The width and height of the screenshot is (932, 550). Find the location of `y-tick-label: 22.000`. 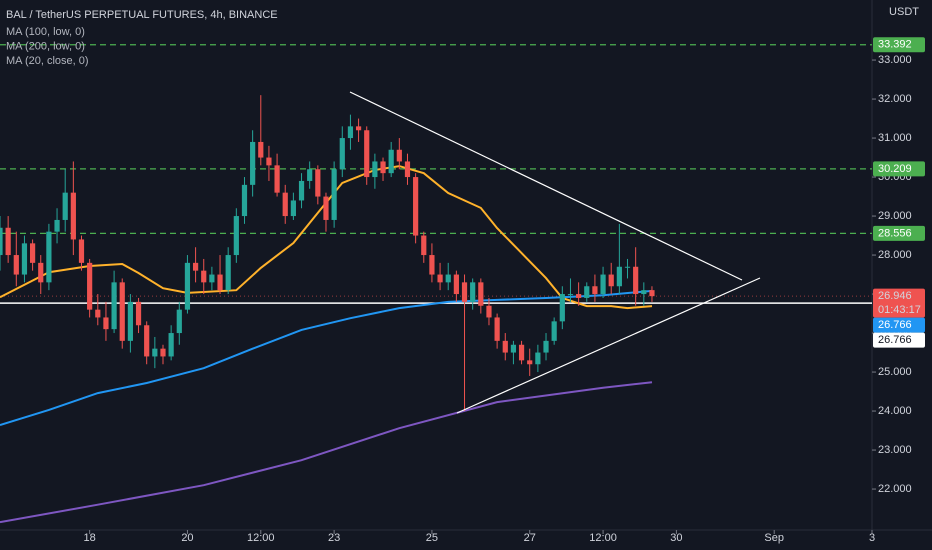

y-tick-label: 22.000 is located at coordinates (895, 489).